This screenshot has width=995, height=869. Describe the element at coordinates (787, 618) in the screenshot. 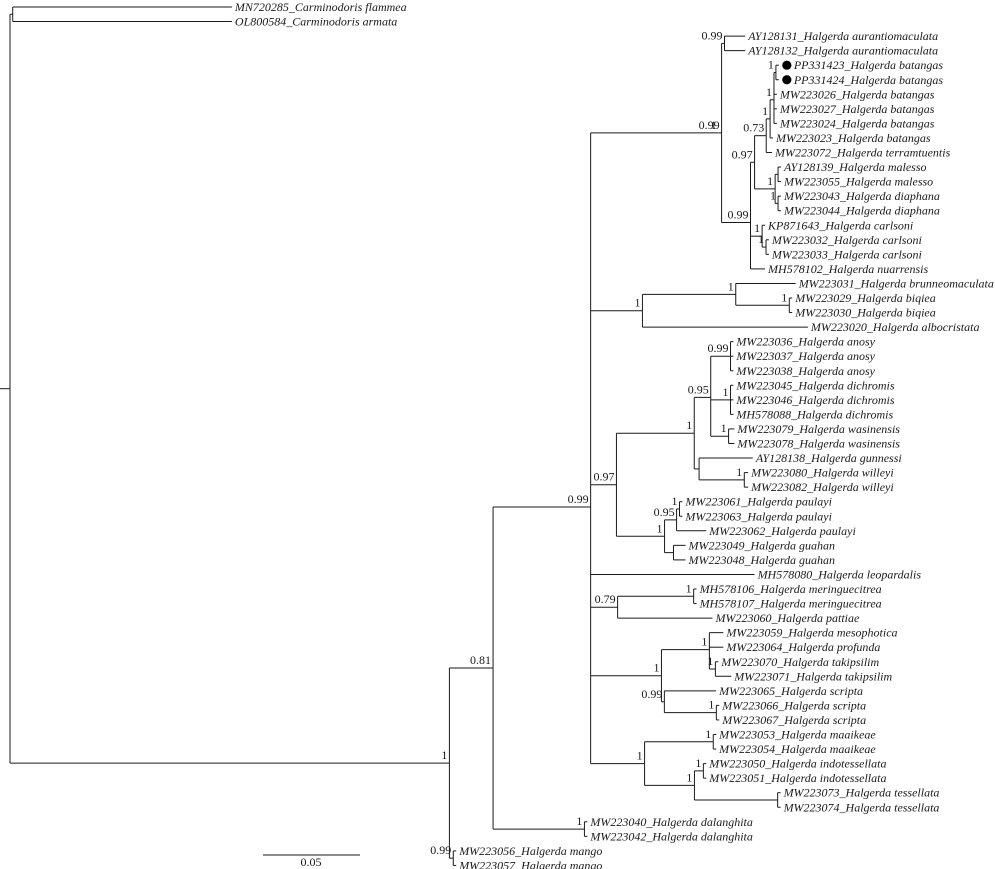

I see `tip-label: MW223060_Halgerda pattiae` at that location.